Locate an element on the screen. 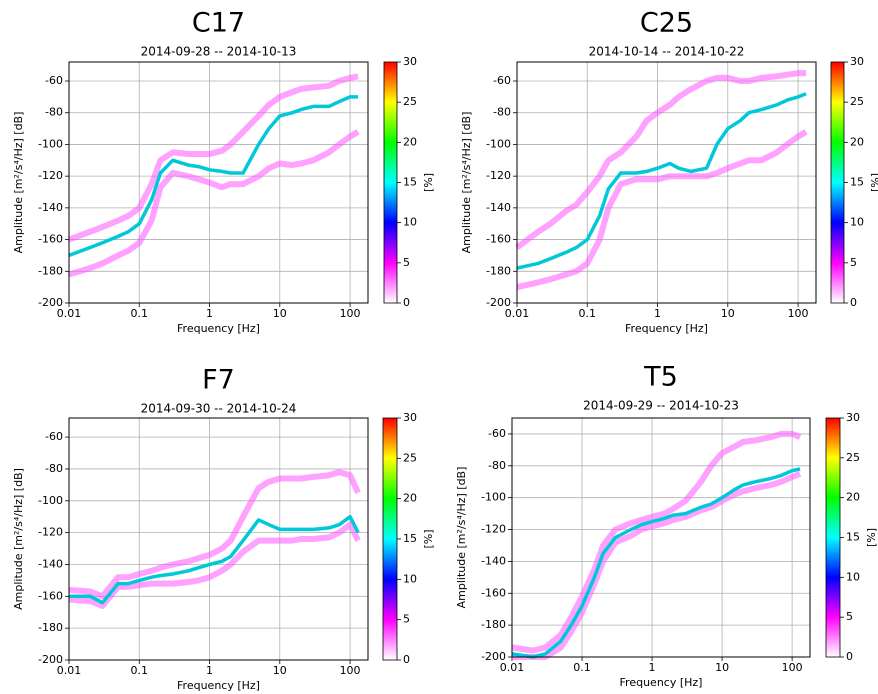  chart-title: C17 is located at coordinates (218, 23).